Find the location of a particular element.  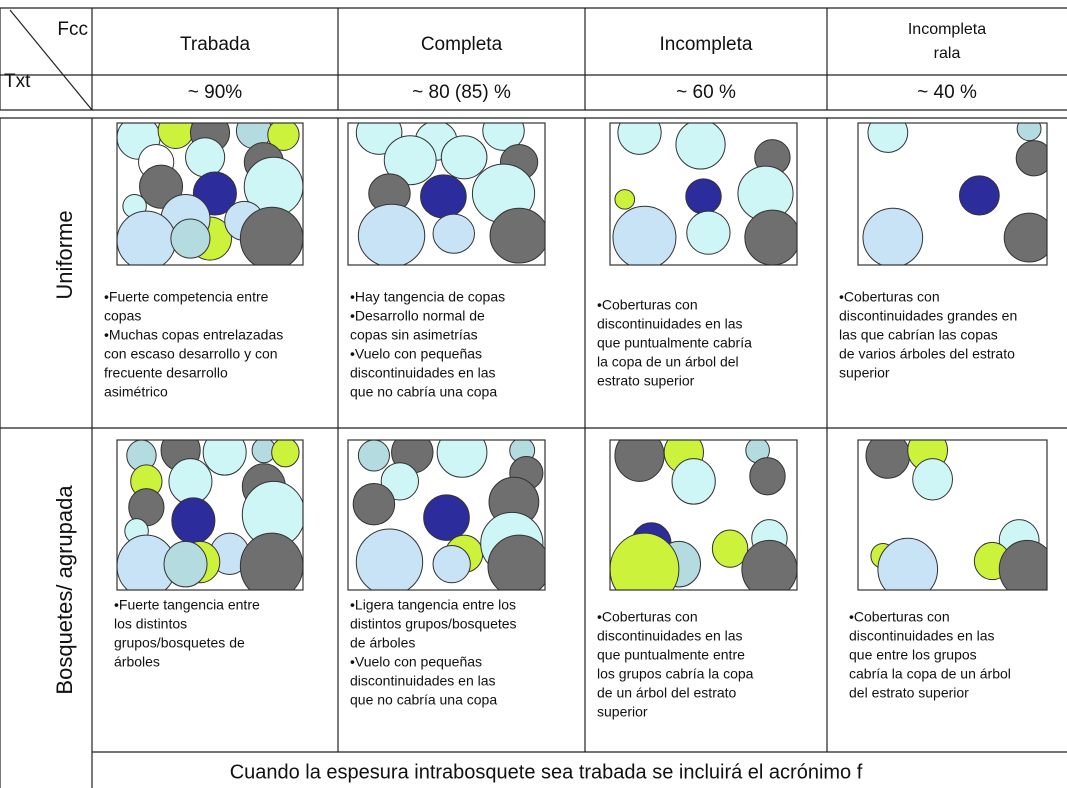

column-title: Completa is located at coordinates (462, 44).